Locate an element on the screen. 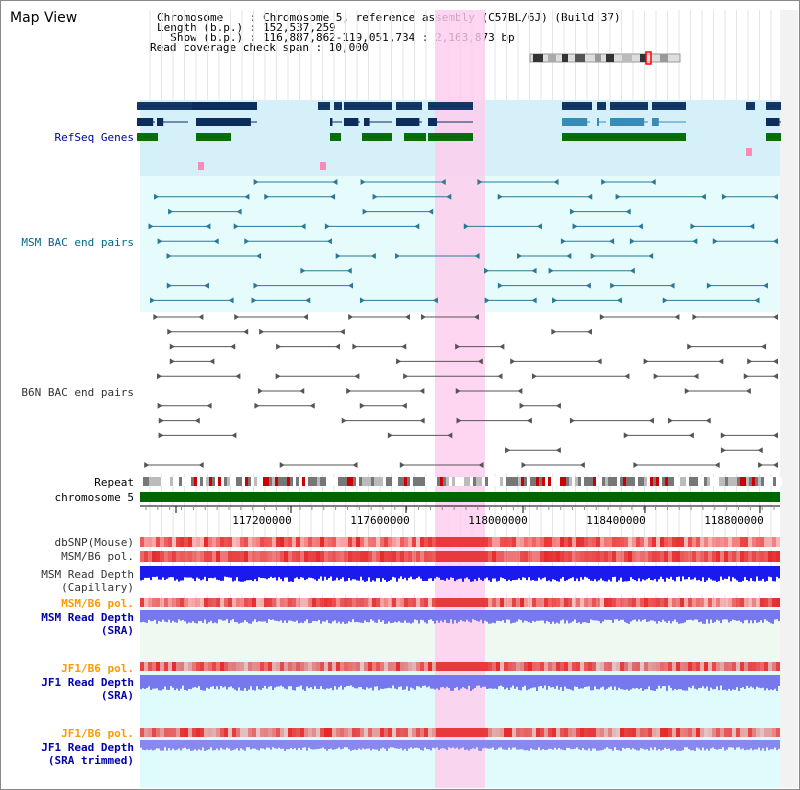 This screenshot has width=800, height=790. page-title: Map View is located at coordinates (44, 18).